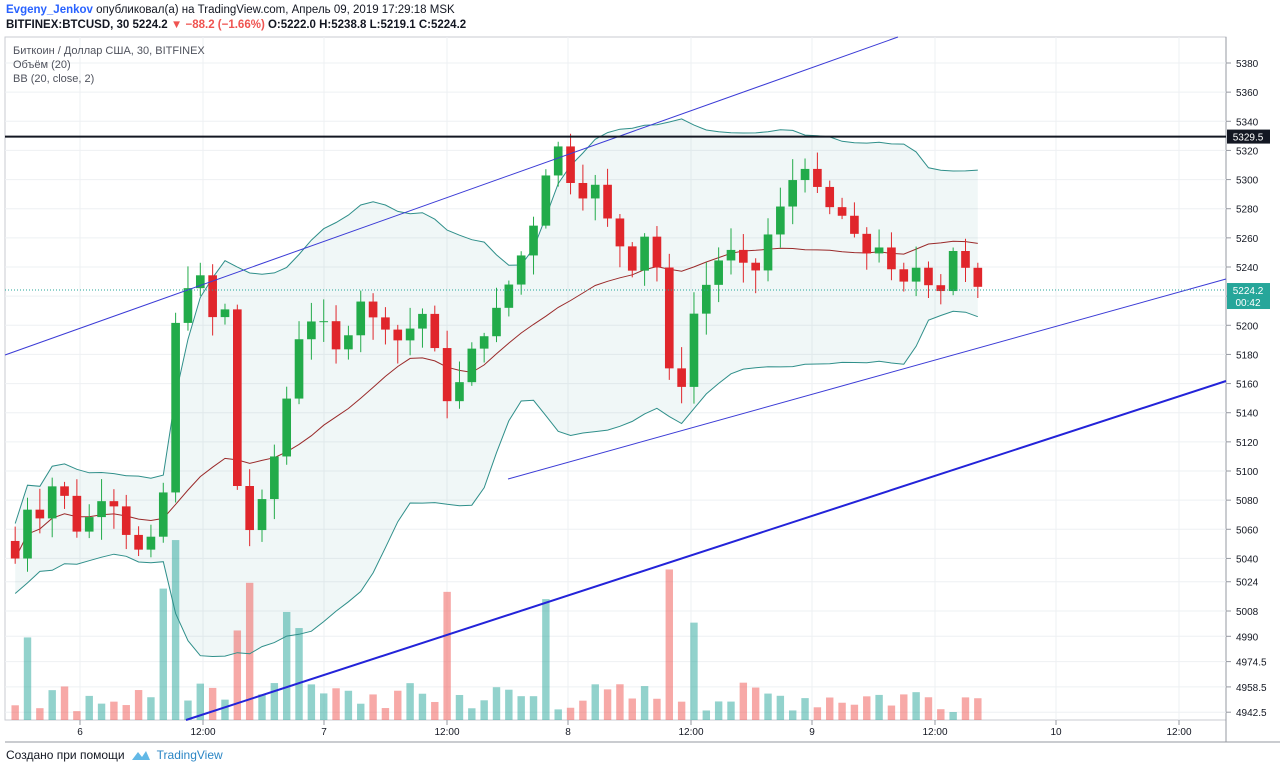 Image resolution: width=1280 pixels, height=773 pixels. Describe the element at coordinates (1247, 472) in the screenshot. I see `y-tick-label: 5100` at that location.